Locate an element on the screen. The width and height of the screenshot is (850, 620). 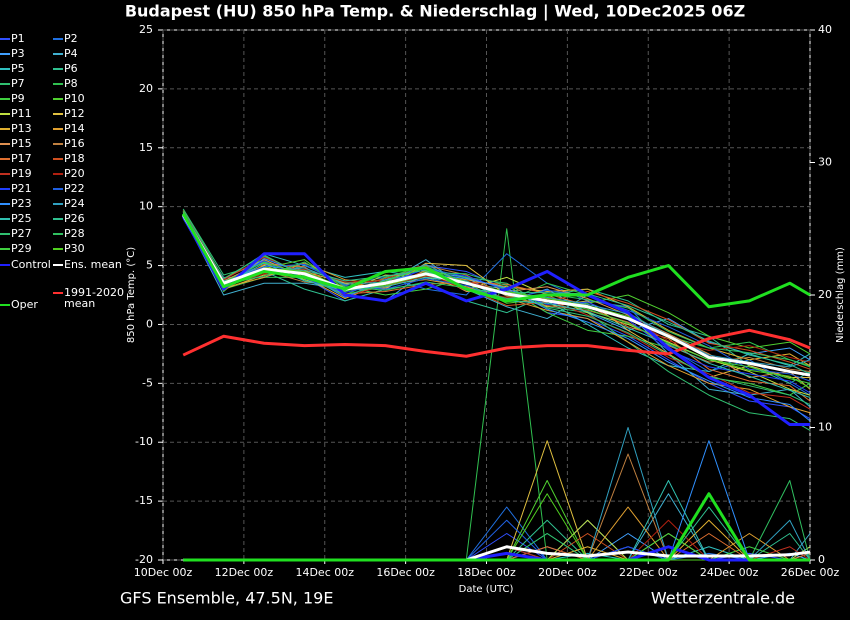
x-tick-label: 16Dec 00z is located at coordinates (405, 572).